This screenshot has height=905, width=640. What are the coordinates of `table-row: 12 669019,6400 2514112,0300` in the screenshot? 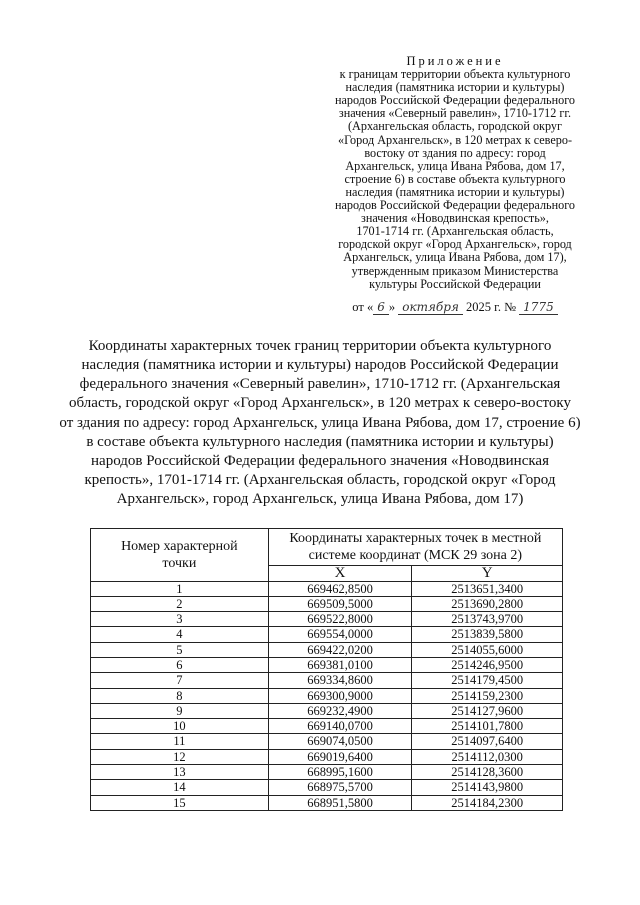 It's located at (326, 757).